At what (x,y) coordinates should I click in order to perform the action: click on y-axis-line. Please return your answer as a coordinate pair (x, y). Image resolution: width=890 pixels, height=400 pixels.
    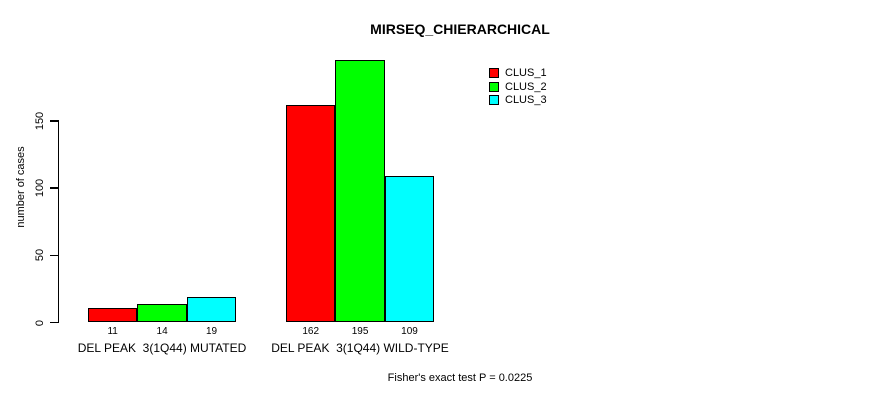
    Looking at the image, I should click on (58, 221).